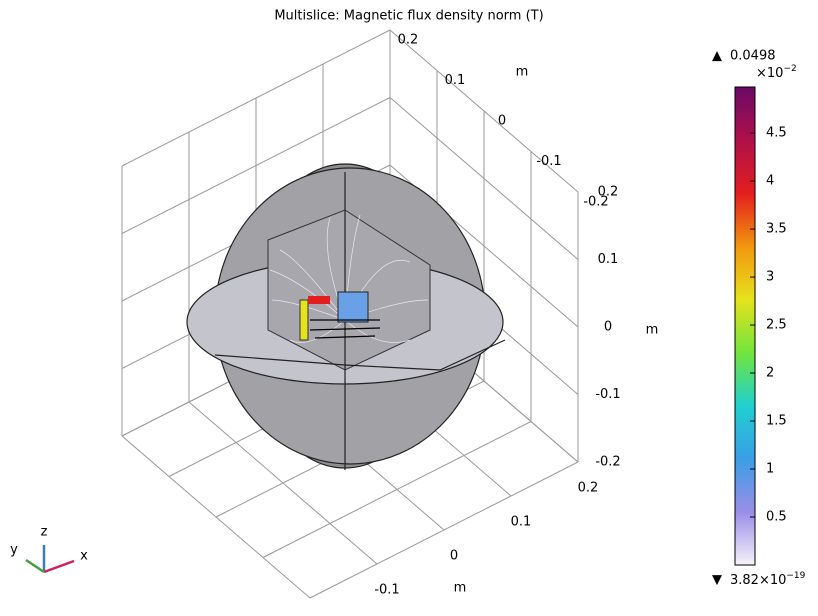 This screenshot has width=818, height=616. I want to click on colorbar-max: 0.0498, so click(753, 56).